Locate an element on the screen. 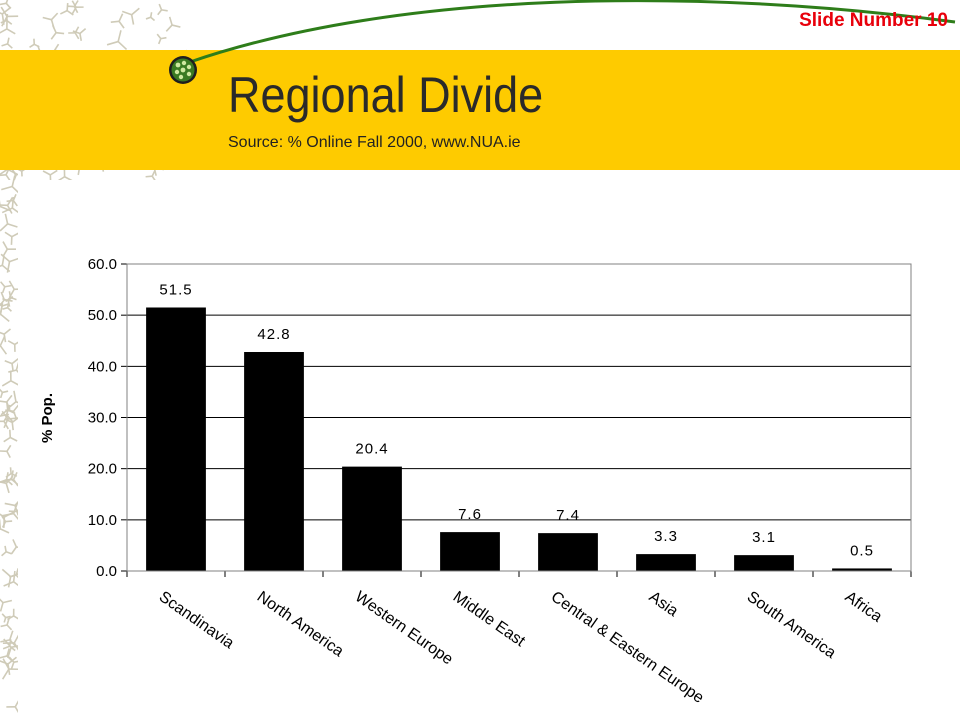  data-label: 7.4 is located at coordinates (568, 515).